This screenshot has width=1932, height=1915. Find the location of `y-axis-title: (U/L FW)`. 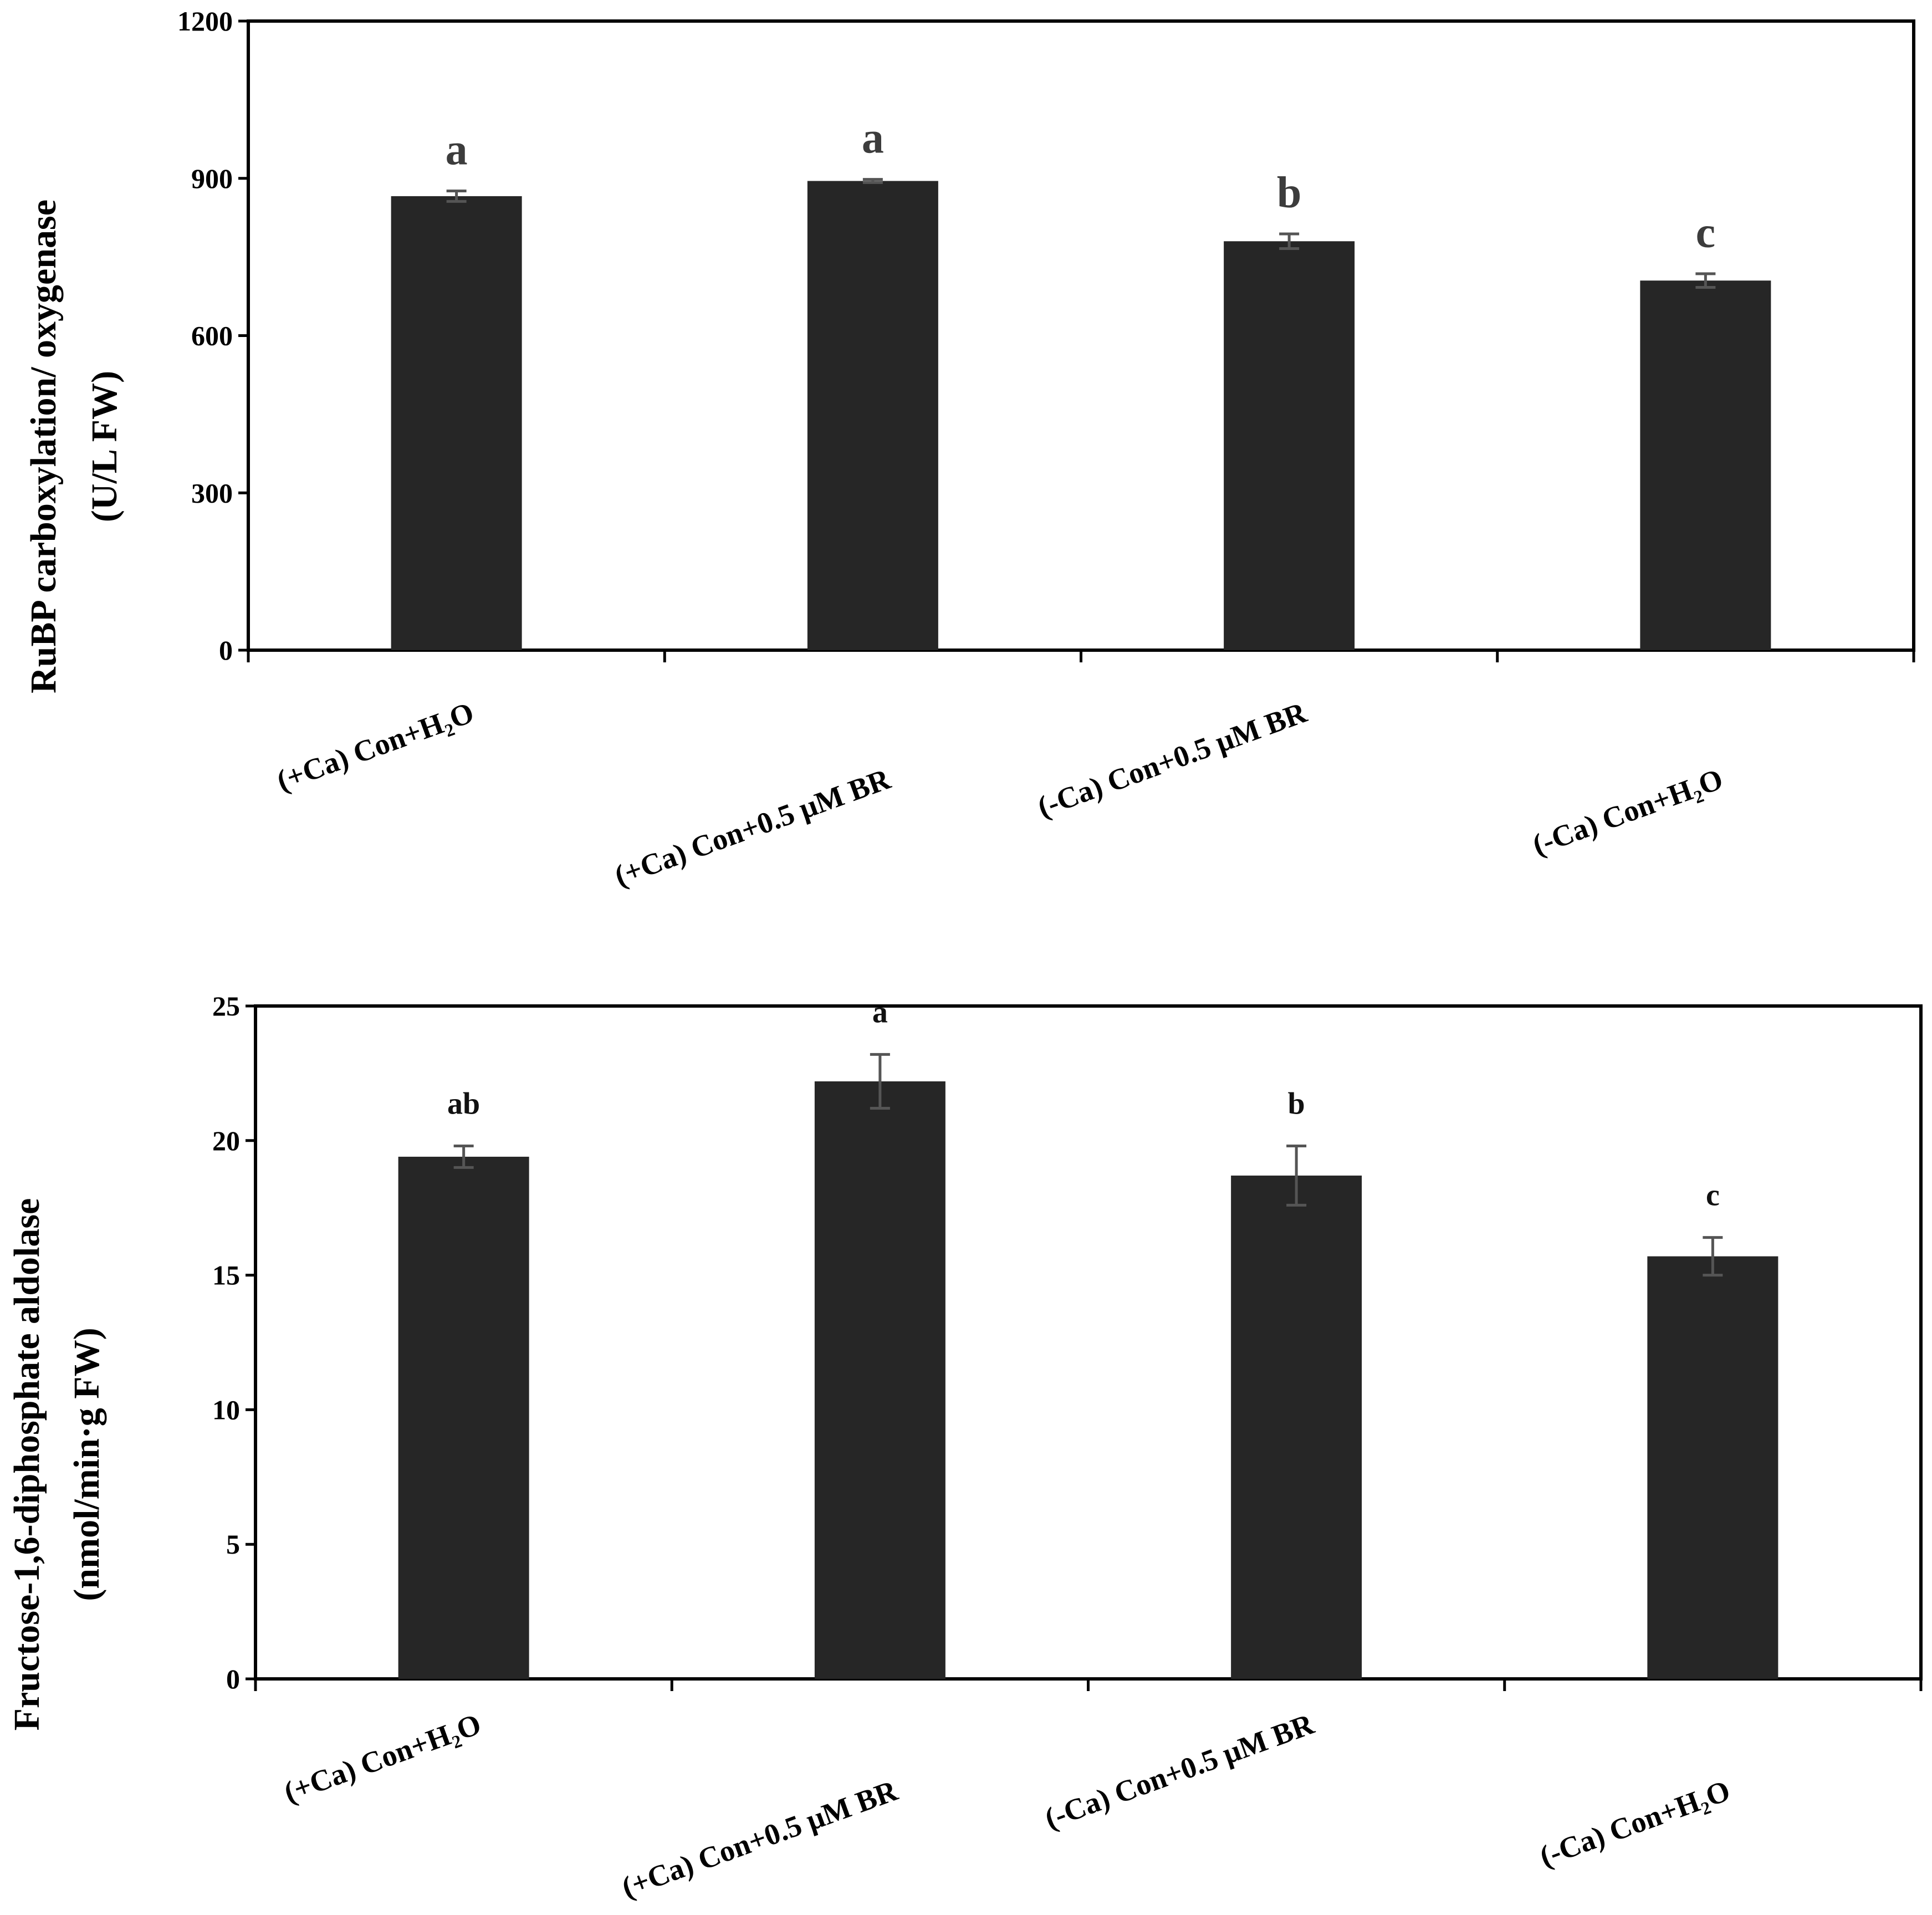

y-axis-title: (U/L FW) is located at coordinates (105, 446).